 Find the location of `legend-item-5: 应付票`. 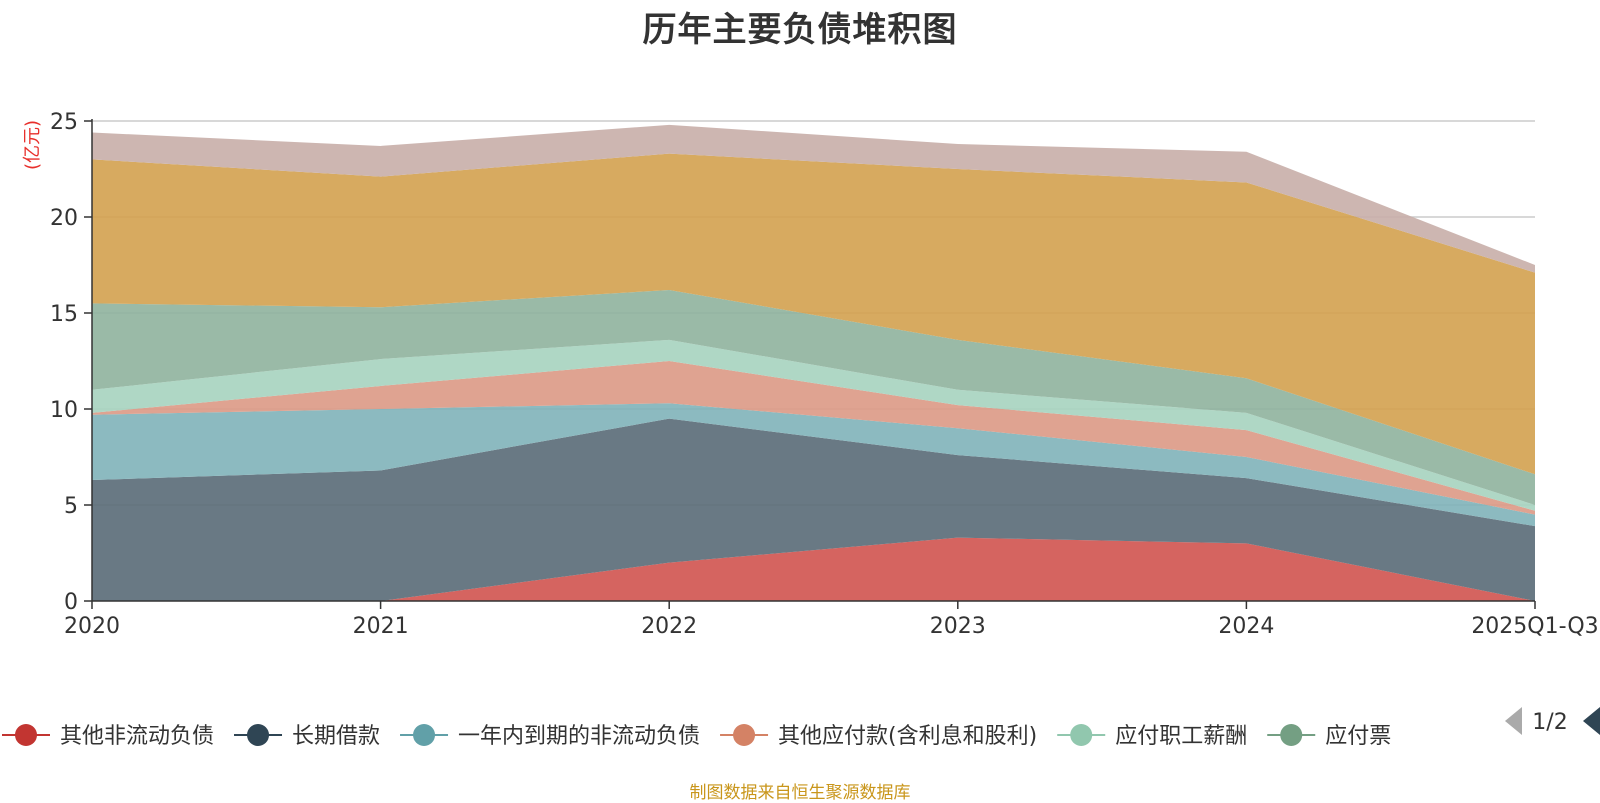

legend-item-5: 应付票 is located at coordinates (1329, 736).